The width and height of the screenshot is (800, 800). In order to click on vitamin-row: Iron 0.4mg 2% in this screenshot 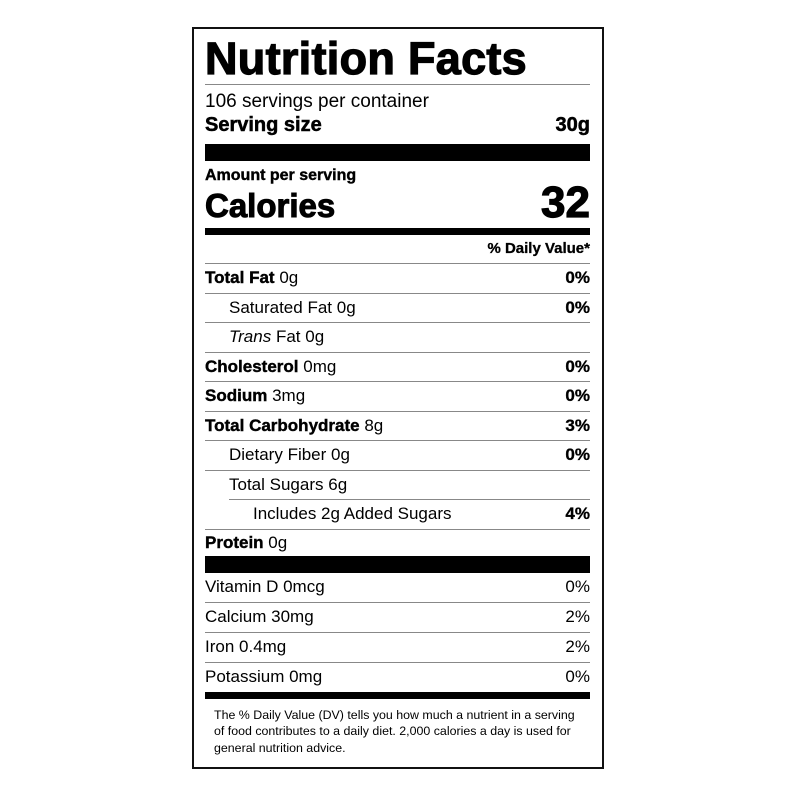, I will do `click(397, 646)`.